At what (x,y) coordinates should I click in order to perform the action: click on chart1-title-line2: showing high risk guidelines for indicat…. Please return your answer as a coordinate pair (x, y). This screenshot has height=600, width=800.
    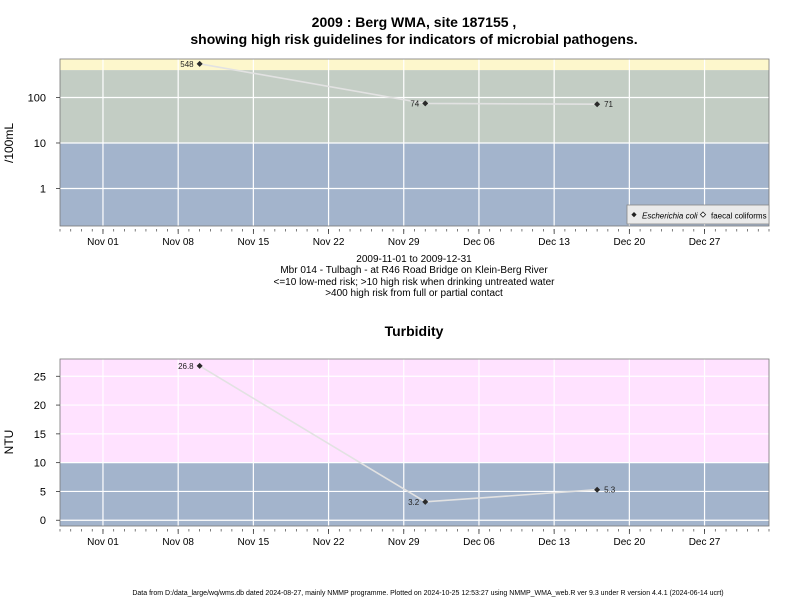
    Looking at the image, I should click on (413, 39).